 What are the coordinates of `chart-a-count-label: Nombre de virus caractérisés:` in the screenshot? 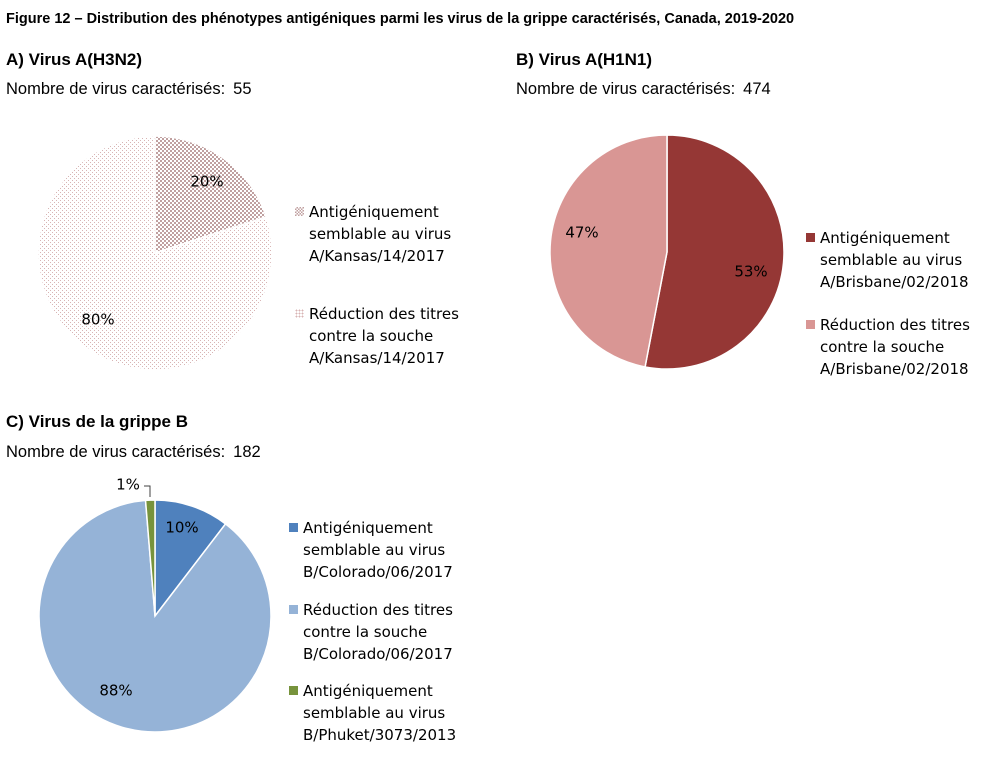 It's located at (116, 89).